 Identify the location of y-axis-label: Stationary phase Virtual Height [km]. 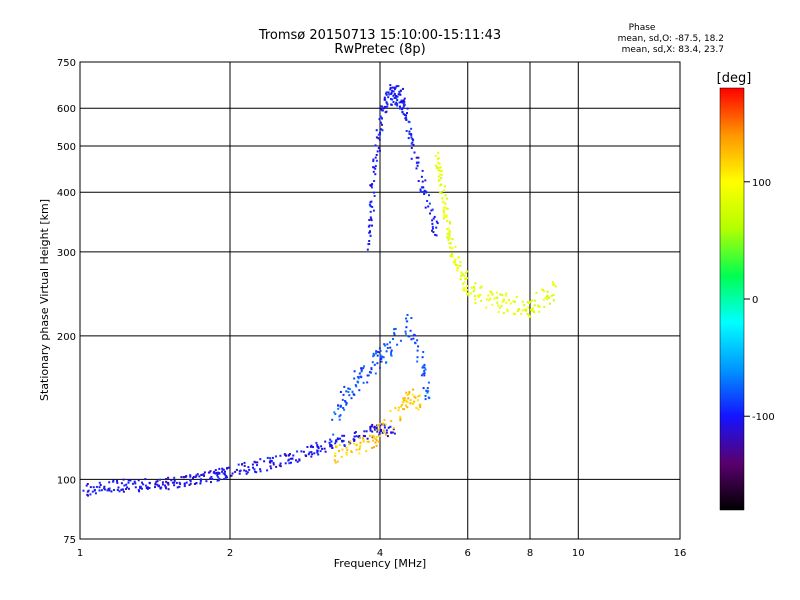
(44, 300).